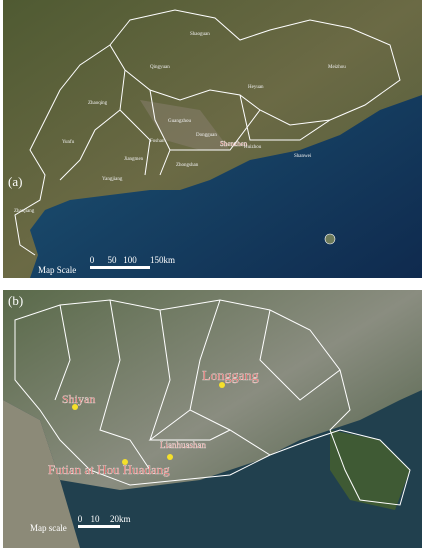 The width and height of the screenshot is (425, 550). I want to click on site-name: Shiyan, so click(78, 399).